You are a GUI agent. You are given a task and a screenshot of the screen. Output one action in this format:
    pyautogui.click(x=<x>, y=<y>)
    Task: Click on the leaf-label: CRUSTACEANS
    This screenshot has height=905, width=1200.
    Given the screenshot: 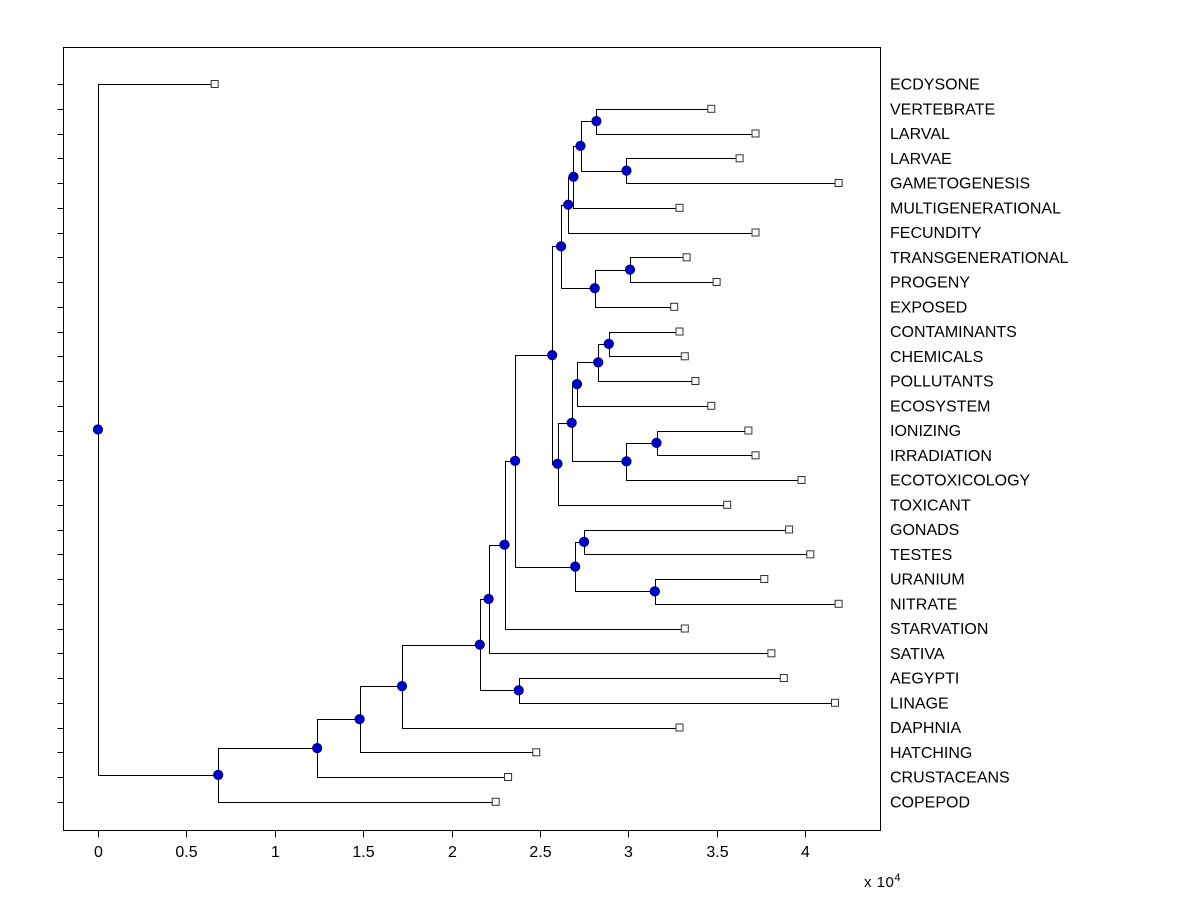 What is the action you would take?
    pyautogui.click(x=950, y=778)
    